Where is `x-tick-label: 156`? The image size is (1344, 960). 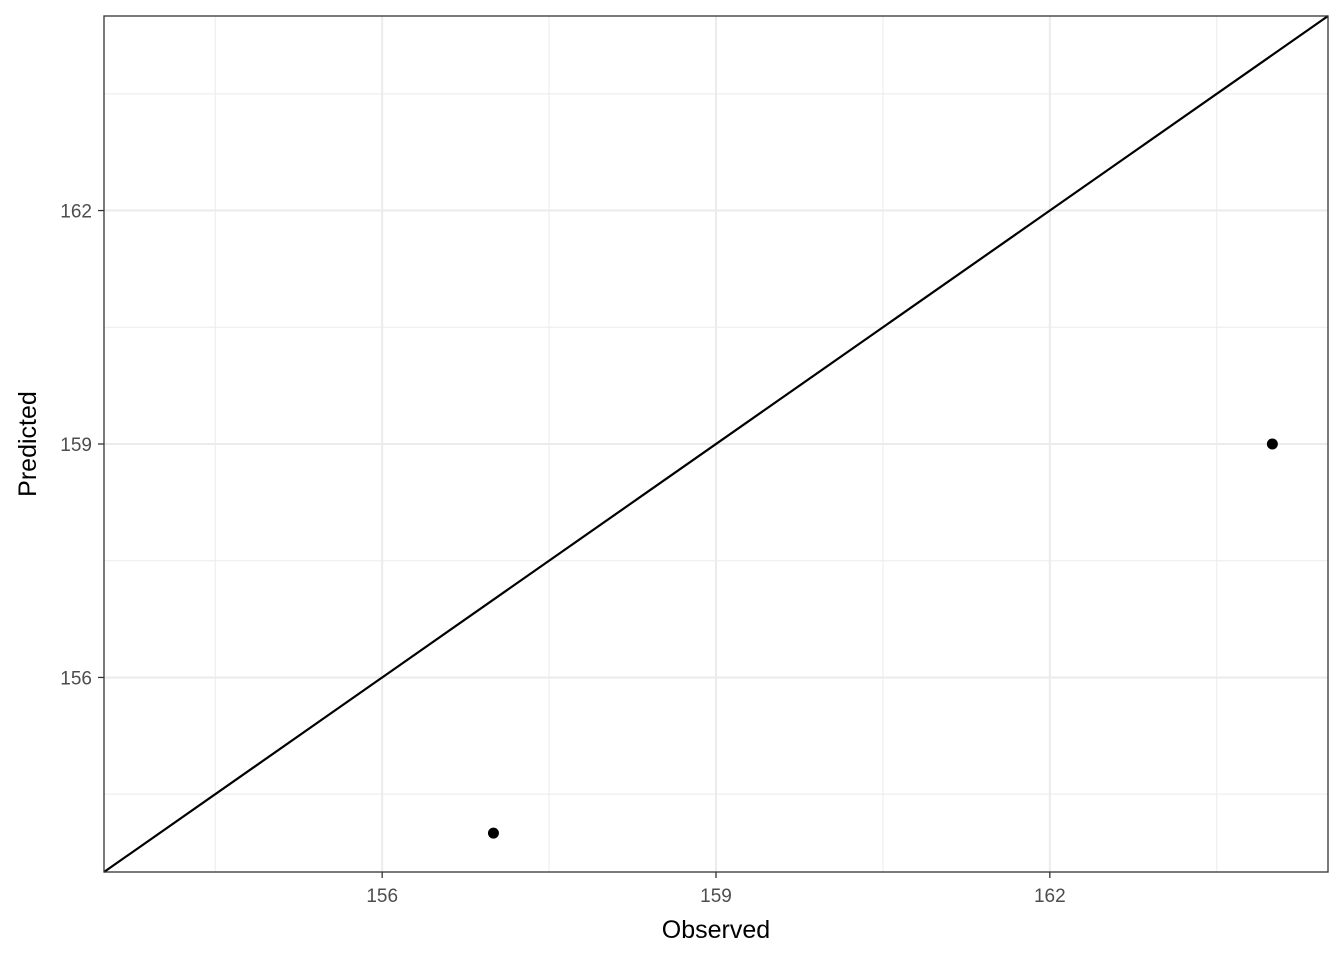 x-tick-label: 156 is located at coordinates (382, 896).